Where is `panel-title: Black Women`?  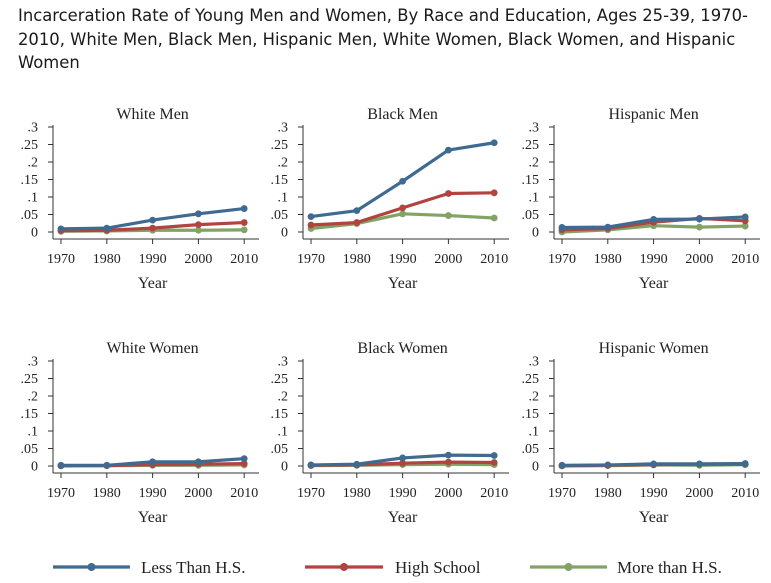 panel-title: Black Women is located at coordinates (402, 348).